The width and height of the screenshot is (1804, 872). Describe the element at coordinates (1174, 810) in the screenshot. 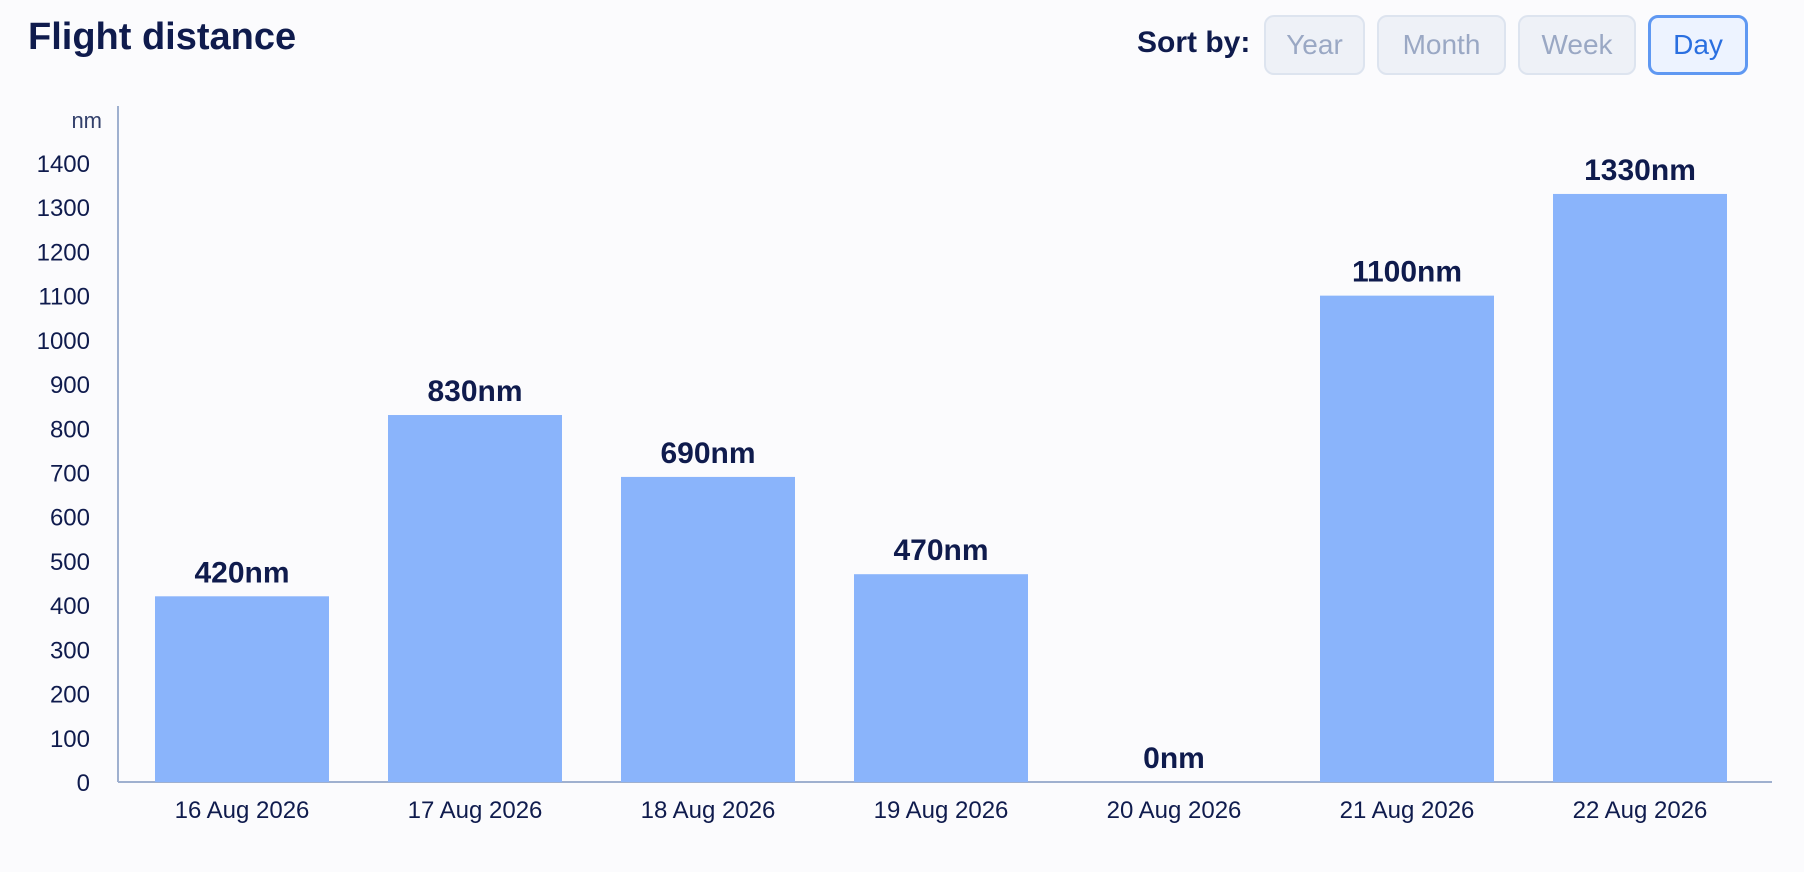

I see `x-tick-label: 20 Aug 2026` at that location.